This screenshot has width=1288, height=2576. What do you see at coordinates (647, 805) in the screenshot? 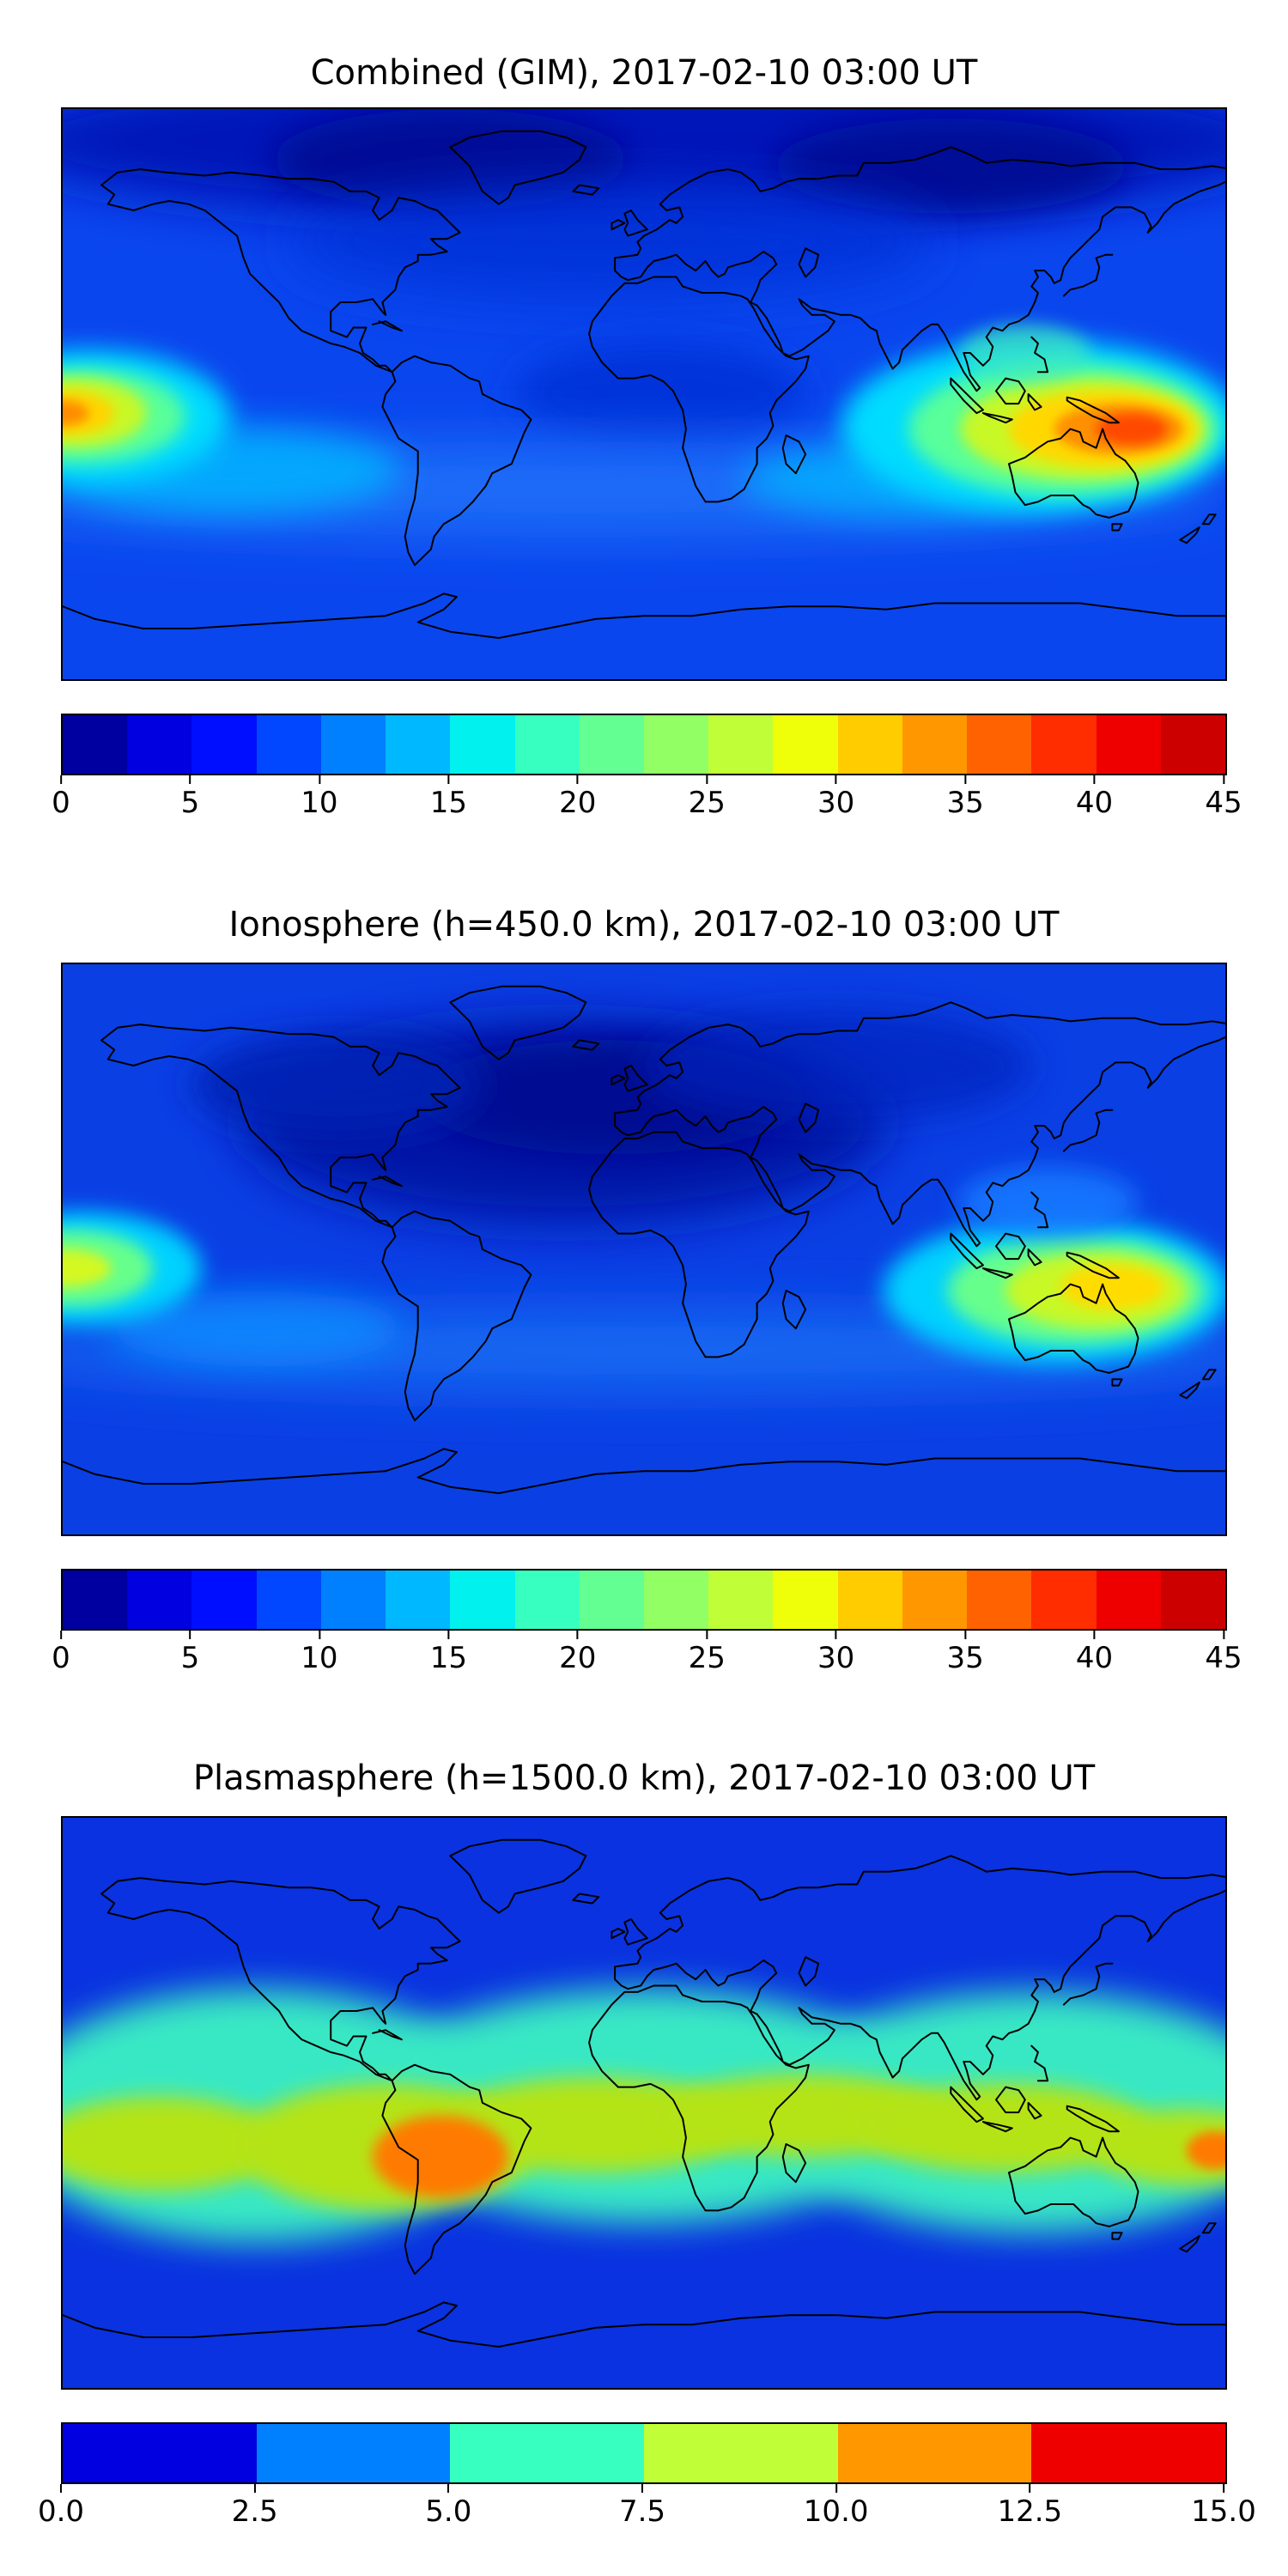
I see `colorbar-ticks-combined: 0 5 10 15 20 25 30 35 40 45` at bounding box center [647, 805].